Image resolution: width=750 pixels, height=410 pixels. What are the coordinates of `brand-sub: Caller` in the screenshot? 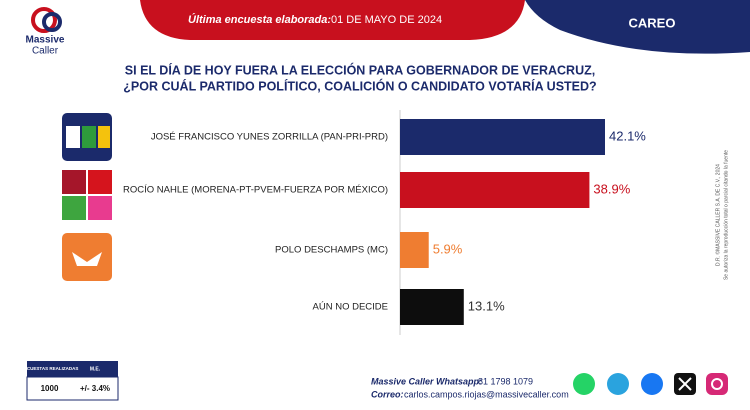 It's located at (45, 51).